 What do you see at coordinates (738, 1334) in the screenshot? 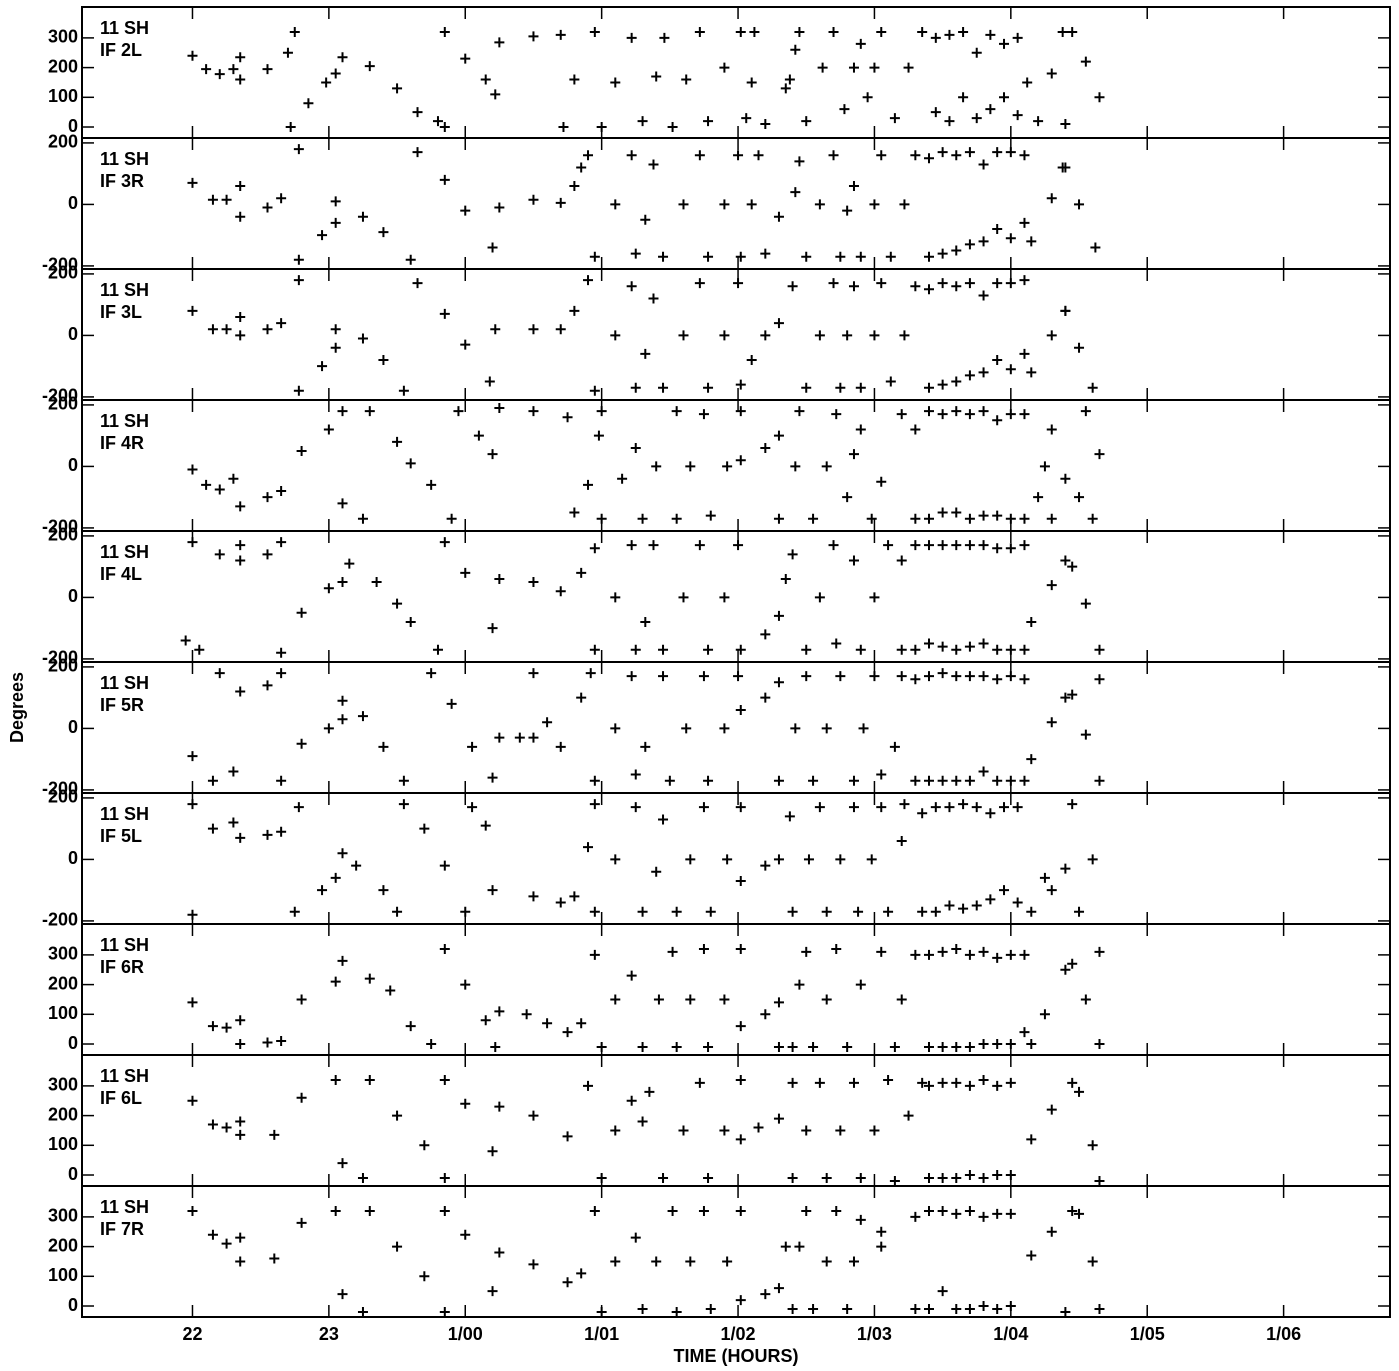
I see `x-tick-label: 1/02` at bounding box center [738, 1334].